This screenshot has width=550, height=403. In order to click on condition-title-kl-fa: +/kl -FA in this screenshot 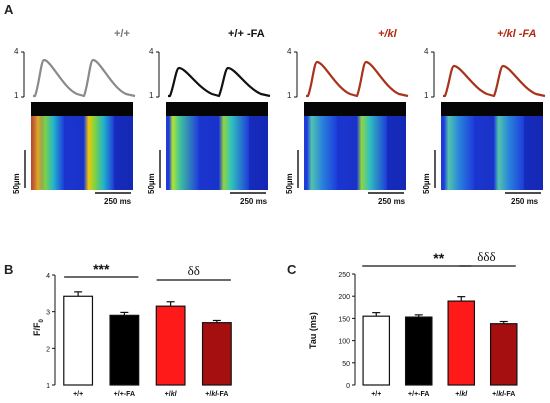, I will do `click(517, 34)`.